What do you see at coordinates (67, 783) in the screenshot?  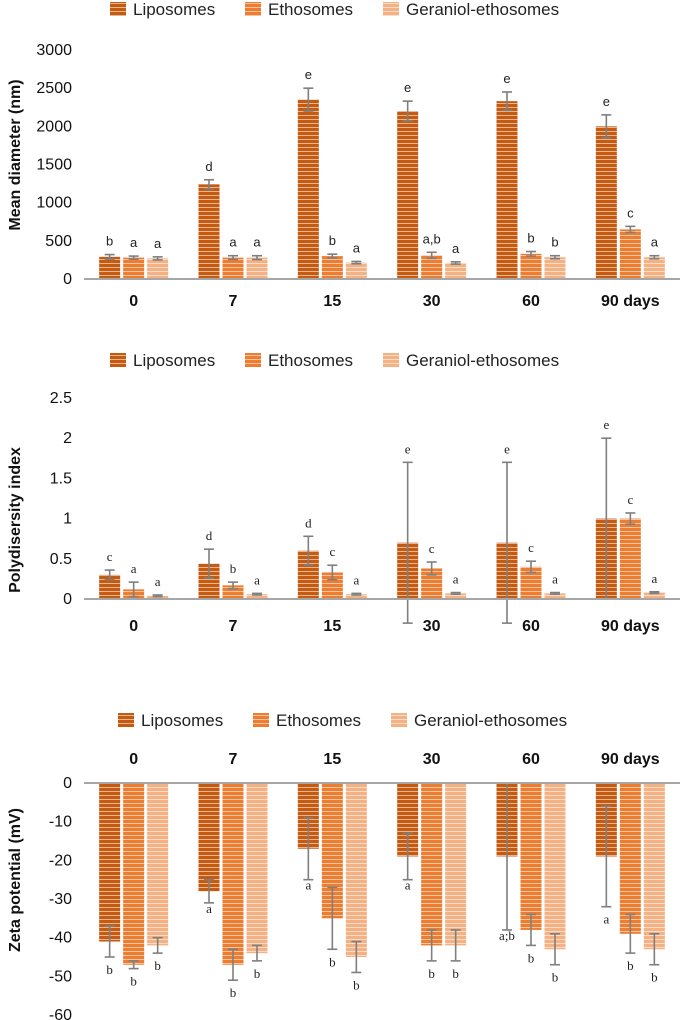 I see `y-tick-label: 0` at bounding box center [67, 783].